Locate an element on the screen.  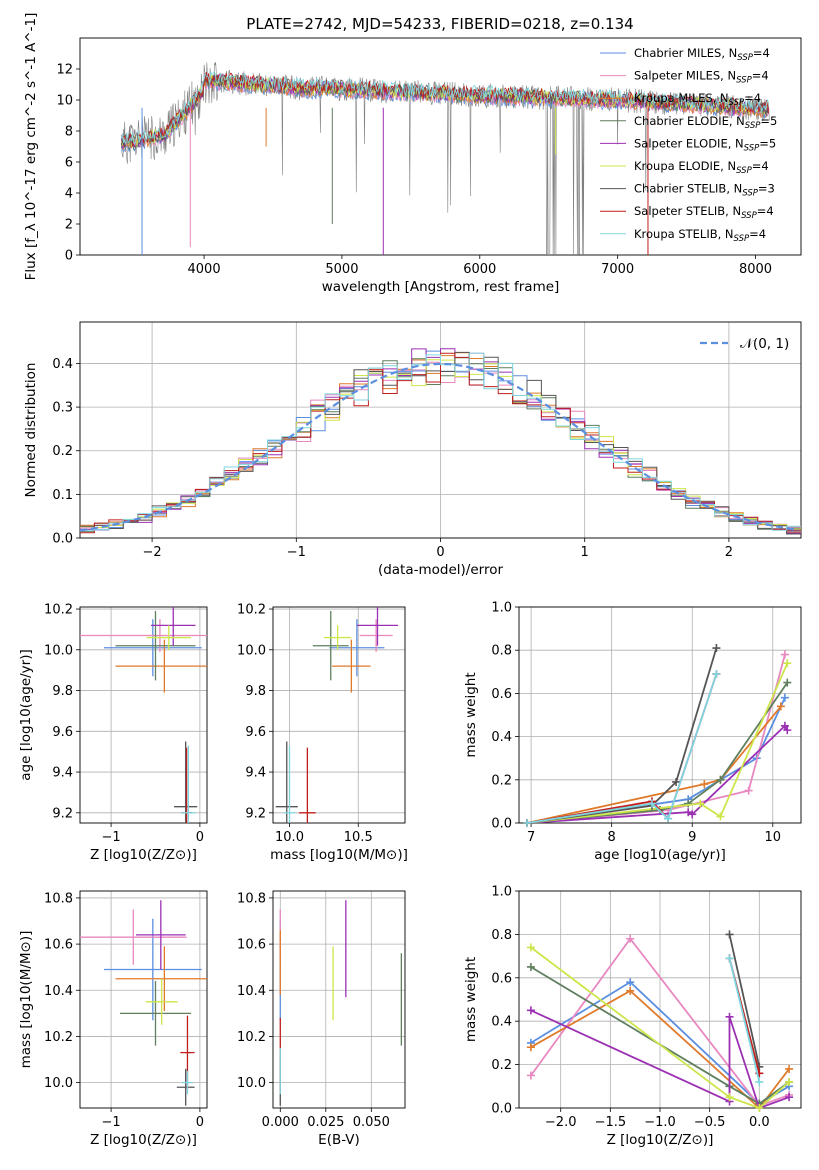
legend-label: Chabrier MILES, NSSP=4 is located at coordinates (702, 54).